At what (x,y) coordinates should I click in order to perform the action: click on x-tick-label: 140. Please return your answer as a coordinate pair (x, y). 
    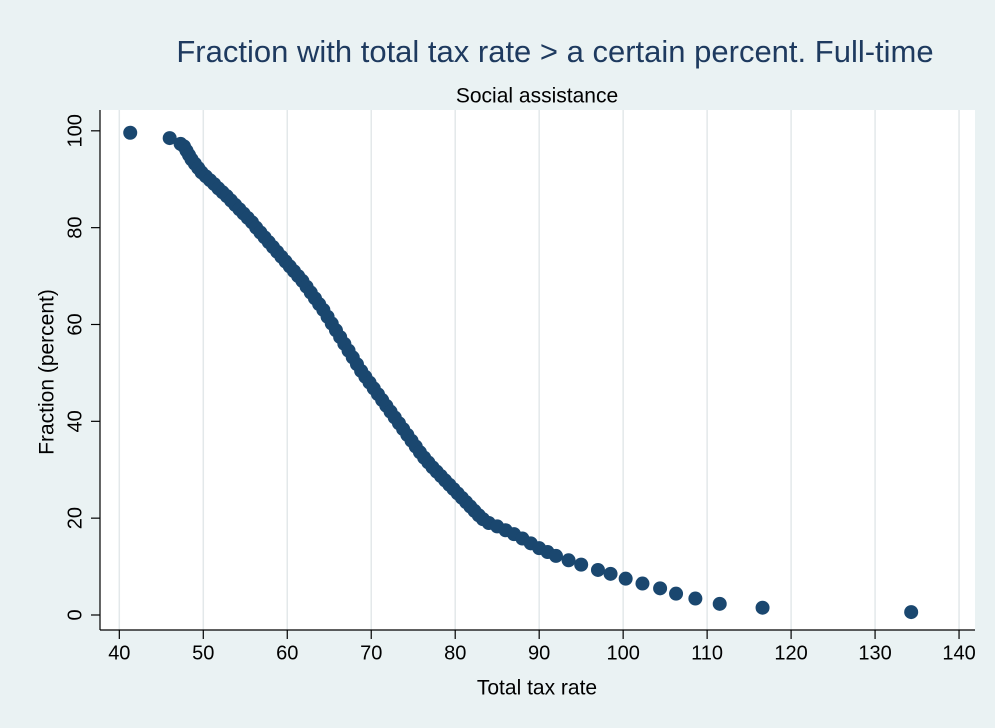
    Looking at the image, I should click on (958, 653).